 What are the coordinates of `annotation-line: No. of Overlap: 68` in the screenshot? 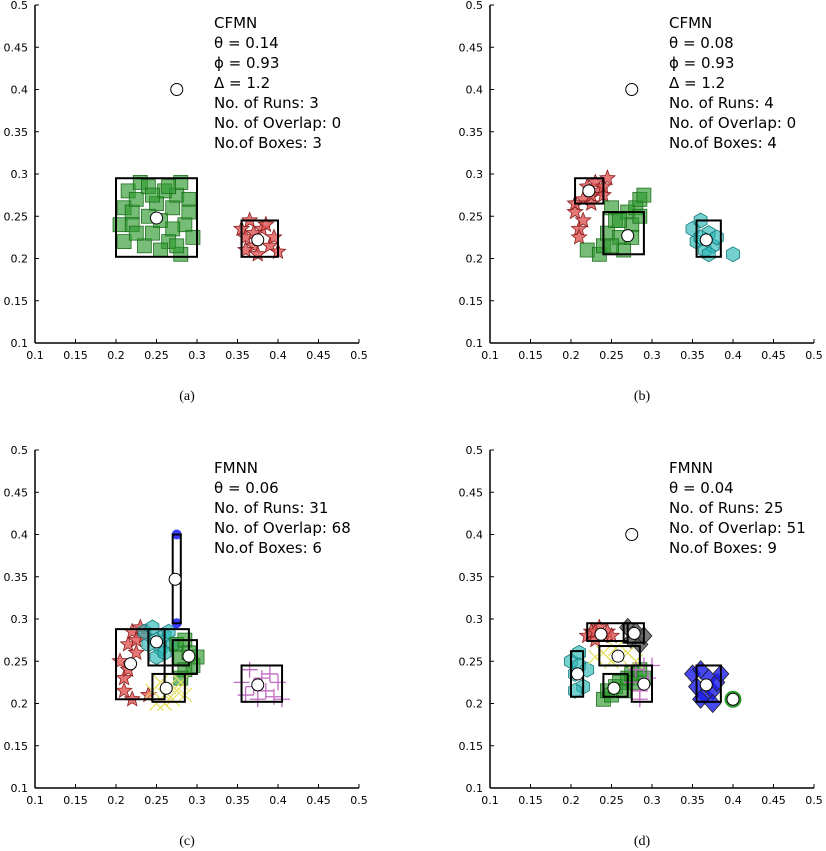 It's located at (282, 528).